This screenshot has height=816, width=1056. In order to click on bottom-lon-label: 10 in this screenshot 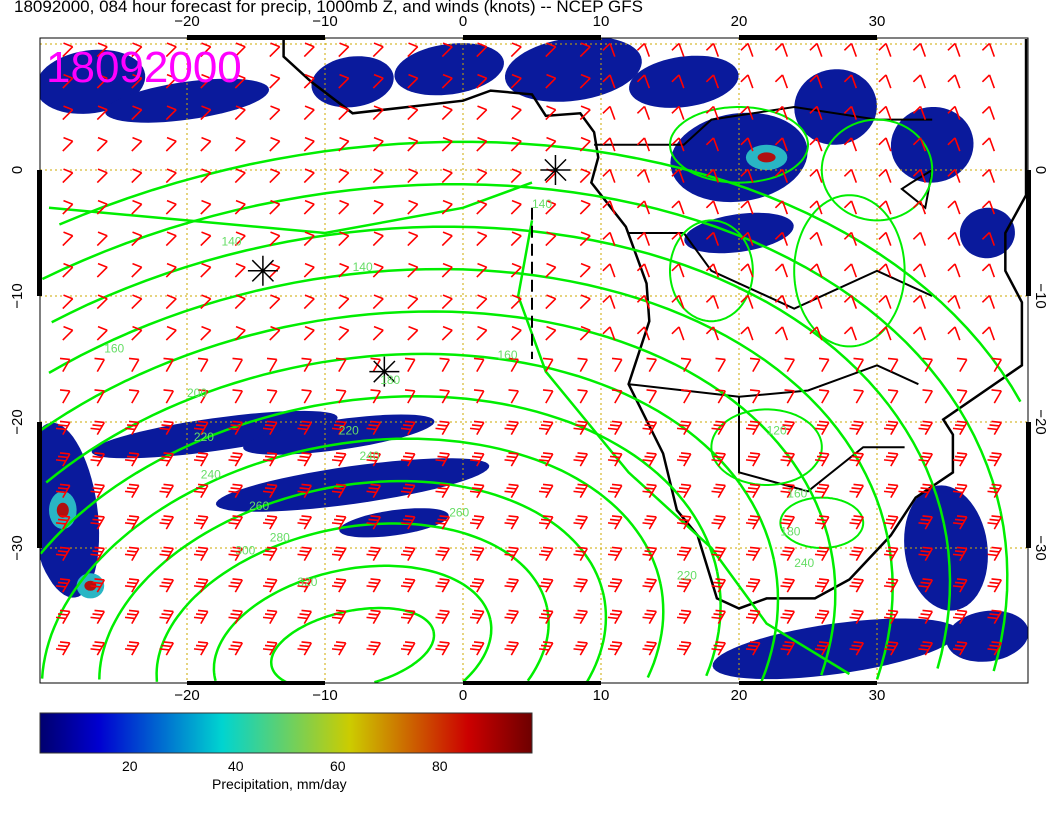, I will do `click(601, 695)`.